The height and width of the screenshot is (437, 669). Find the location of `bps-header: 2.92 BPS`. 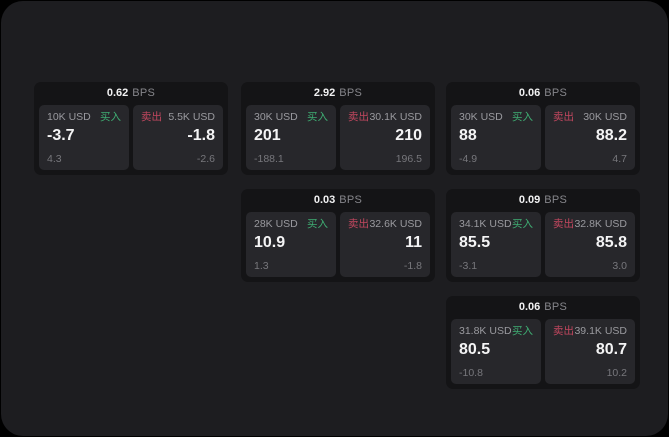

bps-header: 2.92 BPS is located at coordinates (338, 93).